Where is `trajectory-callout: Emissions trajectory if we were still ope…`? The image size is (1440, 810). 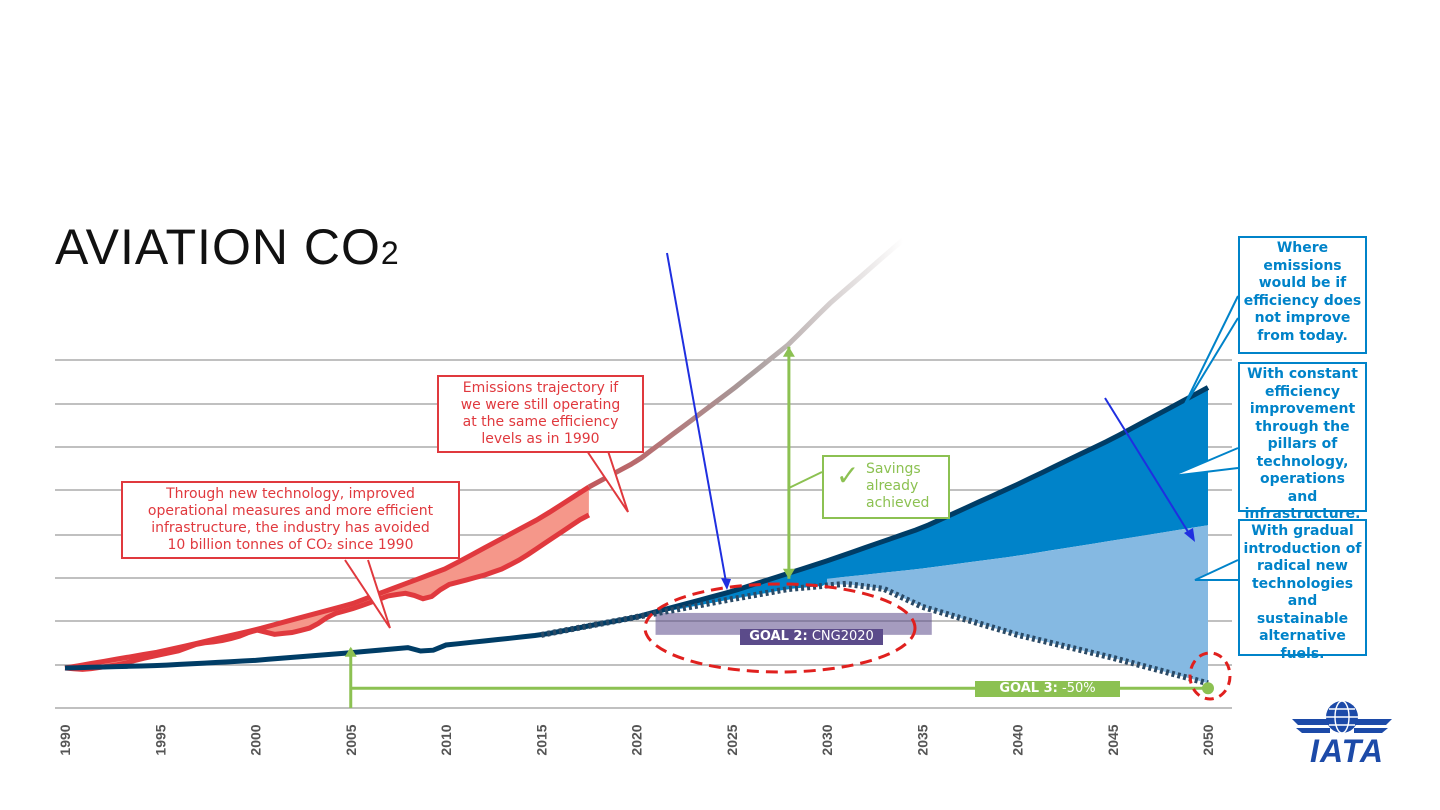 trajectory-callout: Emissions trajectory if we were still ope… is located at coordinates (540, 414).